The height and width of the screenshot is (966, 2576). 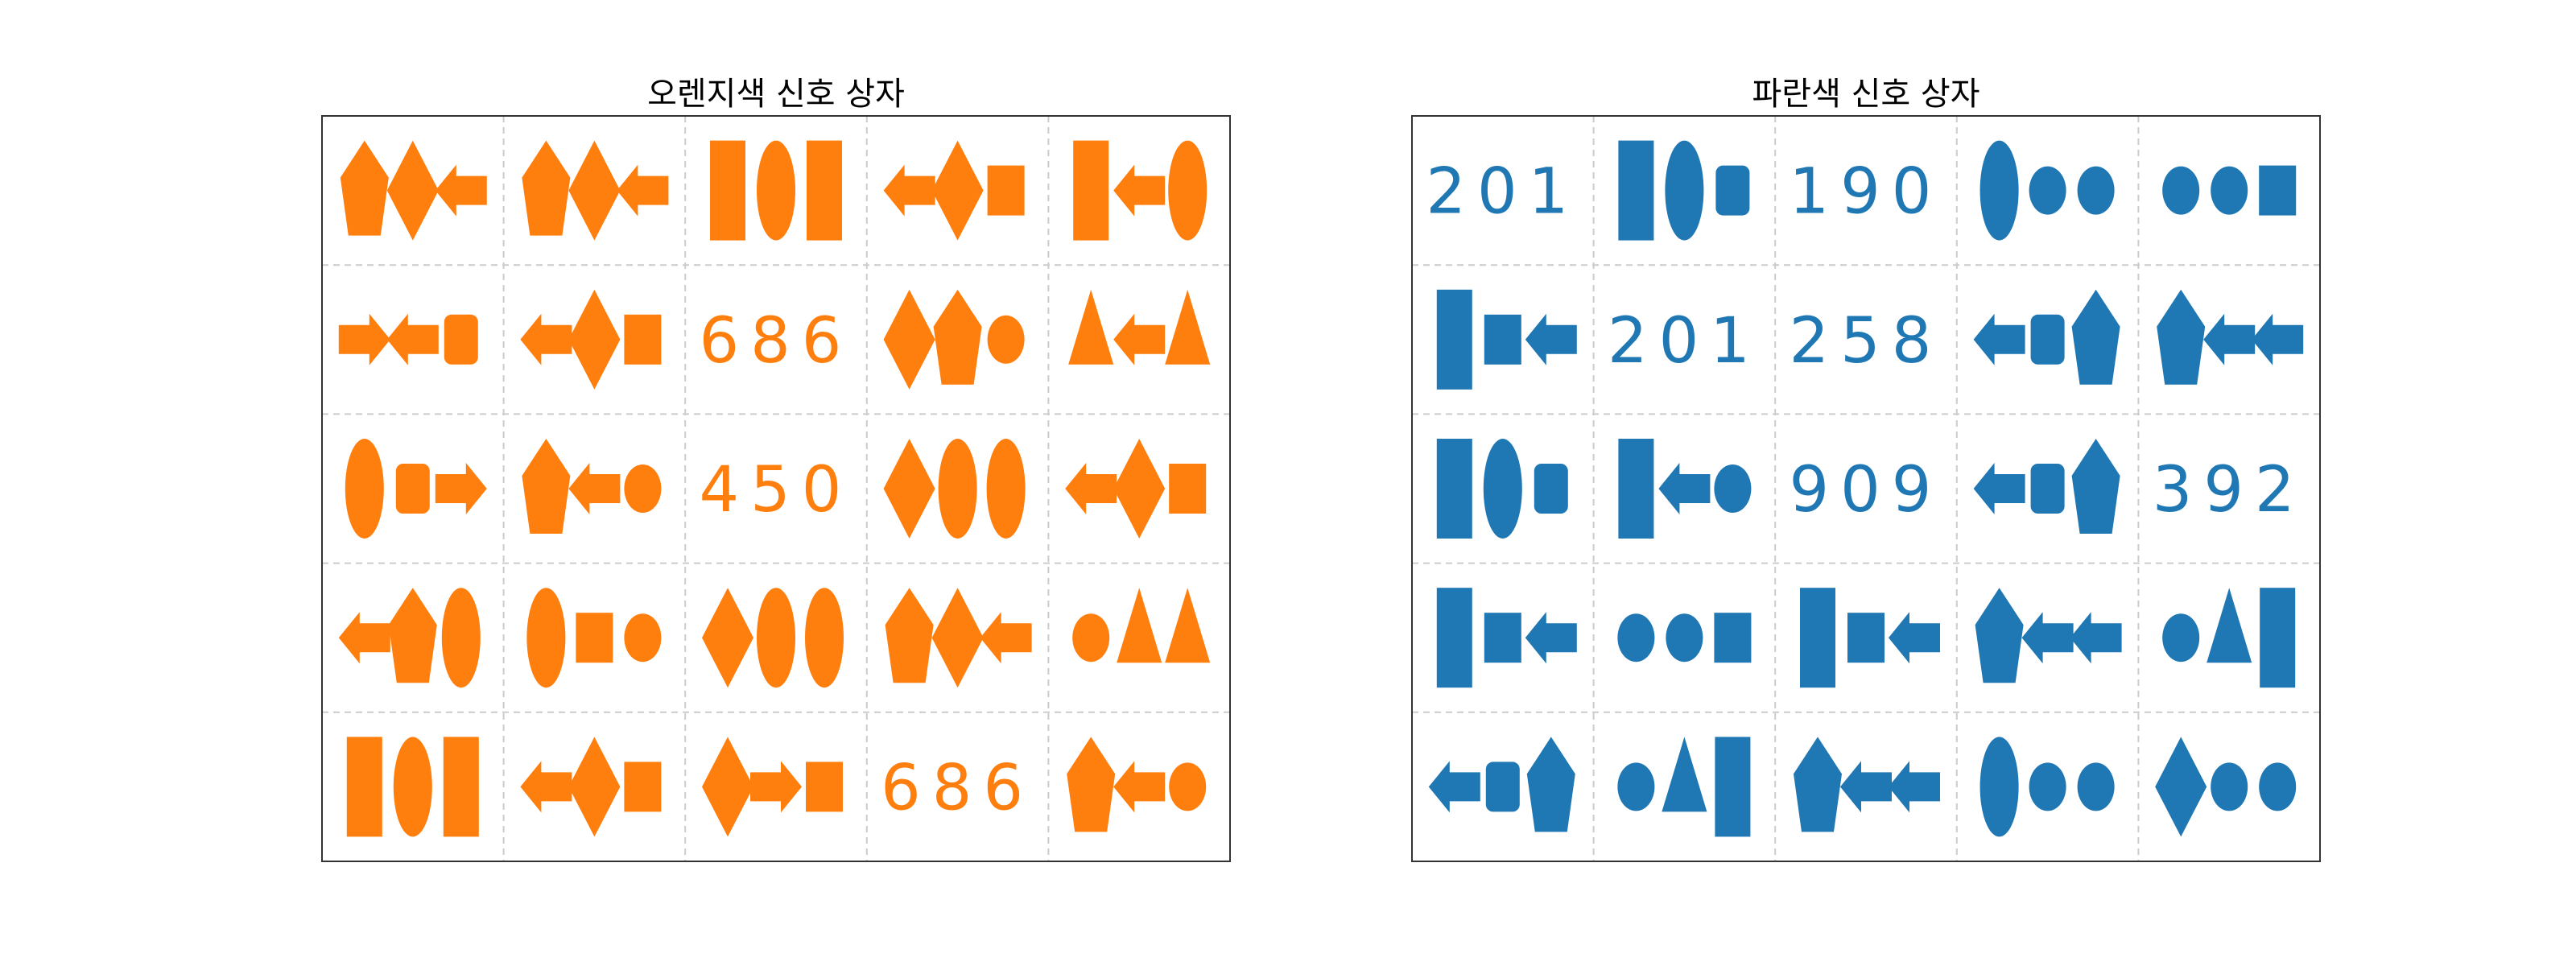 What do you see at coordinates (1866, 490) in the screenshot?
I see `cell-number: 909` at bounding box center [1866, 490].